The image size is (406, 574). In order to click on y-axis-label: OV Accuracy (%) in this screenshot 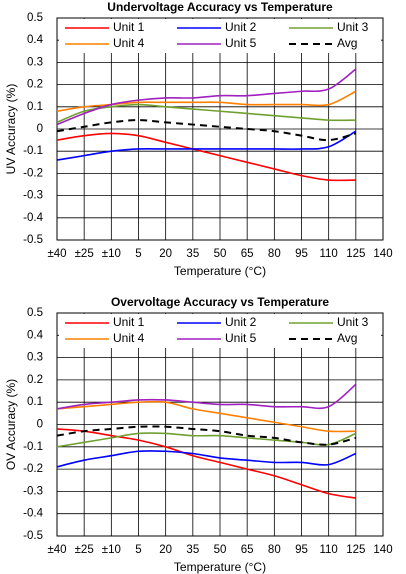, I will do `click(11, 424)`.